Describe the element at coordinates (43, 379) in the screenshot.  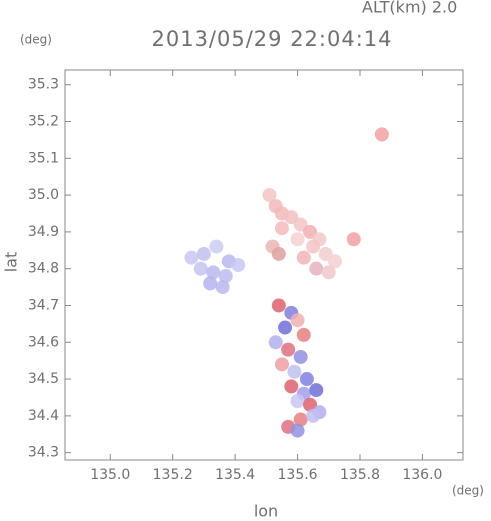
I see `y-tick-label: 34.5` at that location.